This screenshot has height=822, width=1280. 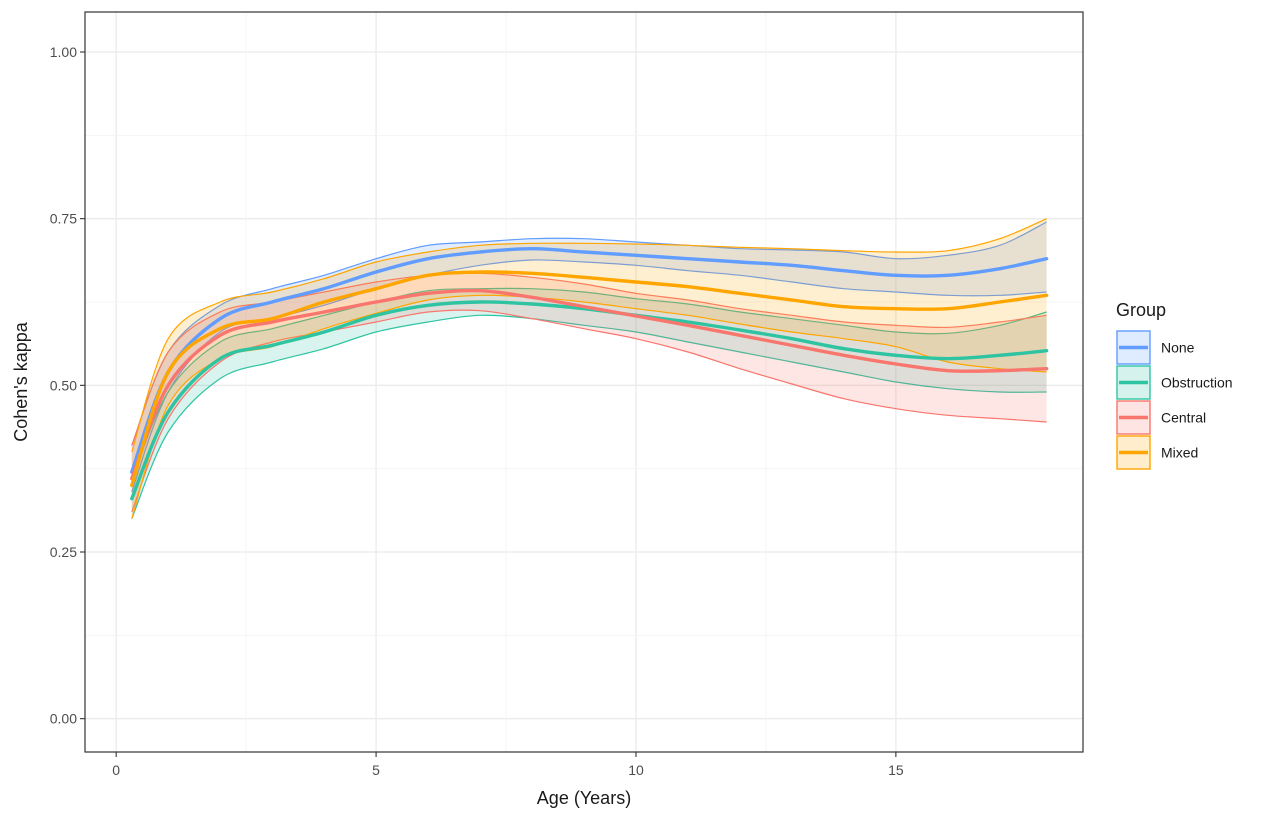 I want to click on y-tick-label: 0.25, so click(x=63, y=552).